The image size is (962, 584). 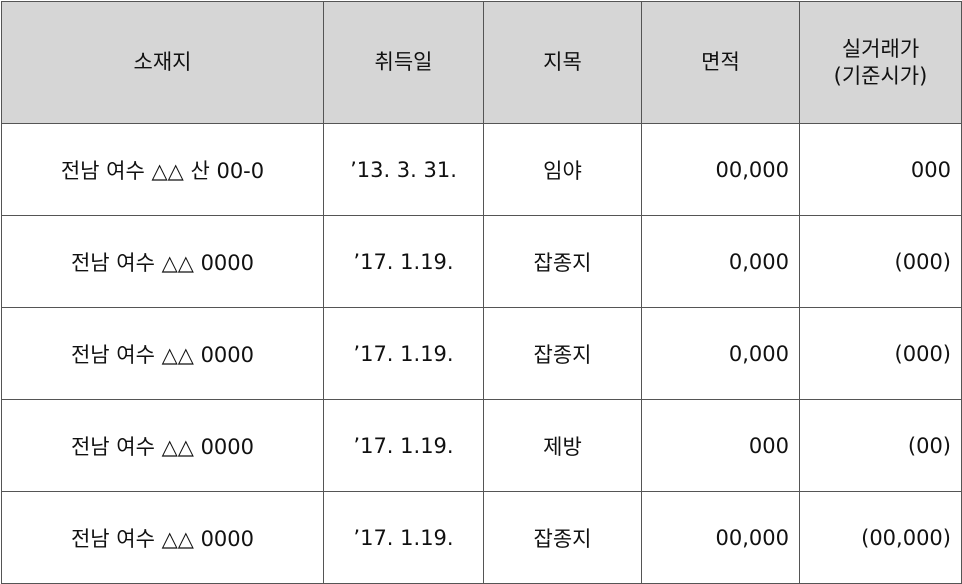 What do you see at coordinates (562, 445) in the screenshot?
I see `cell-land-type: 제방` at bounding box center [562, 445].